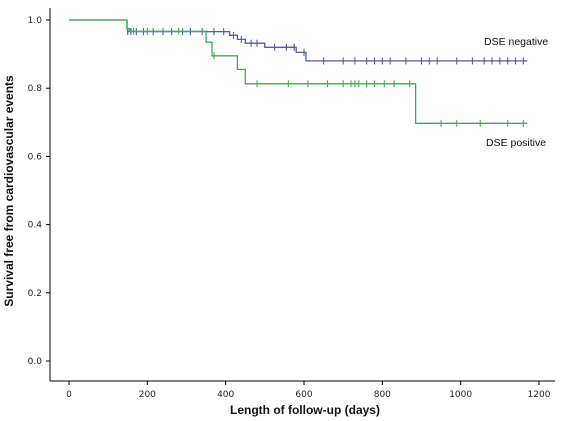  What do you see at coordinates (147, 395) in the screenshot?
I see `x-tick-label: 200` at bounding box center [147, 395].